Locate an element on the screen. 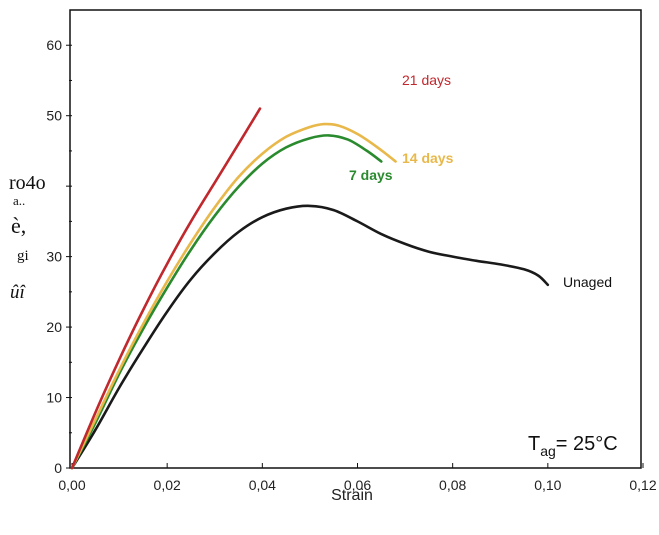  x-tick-label: 0,08 is located at coordinates (452, 485).